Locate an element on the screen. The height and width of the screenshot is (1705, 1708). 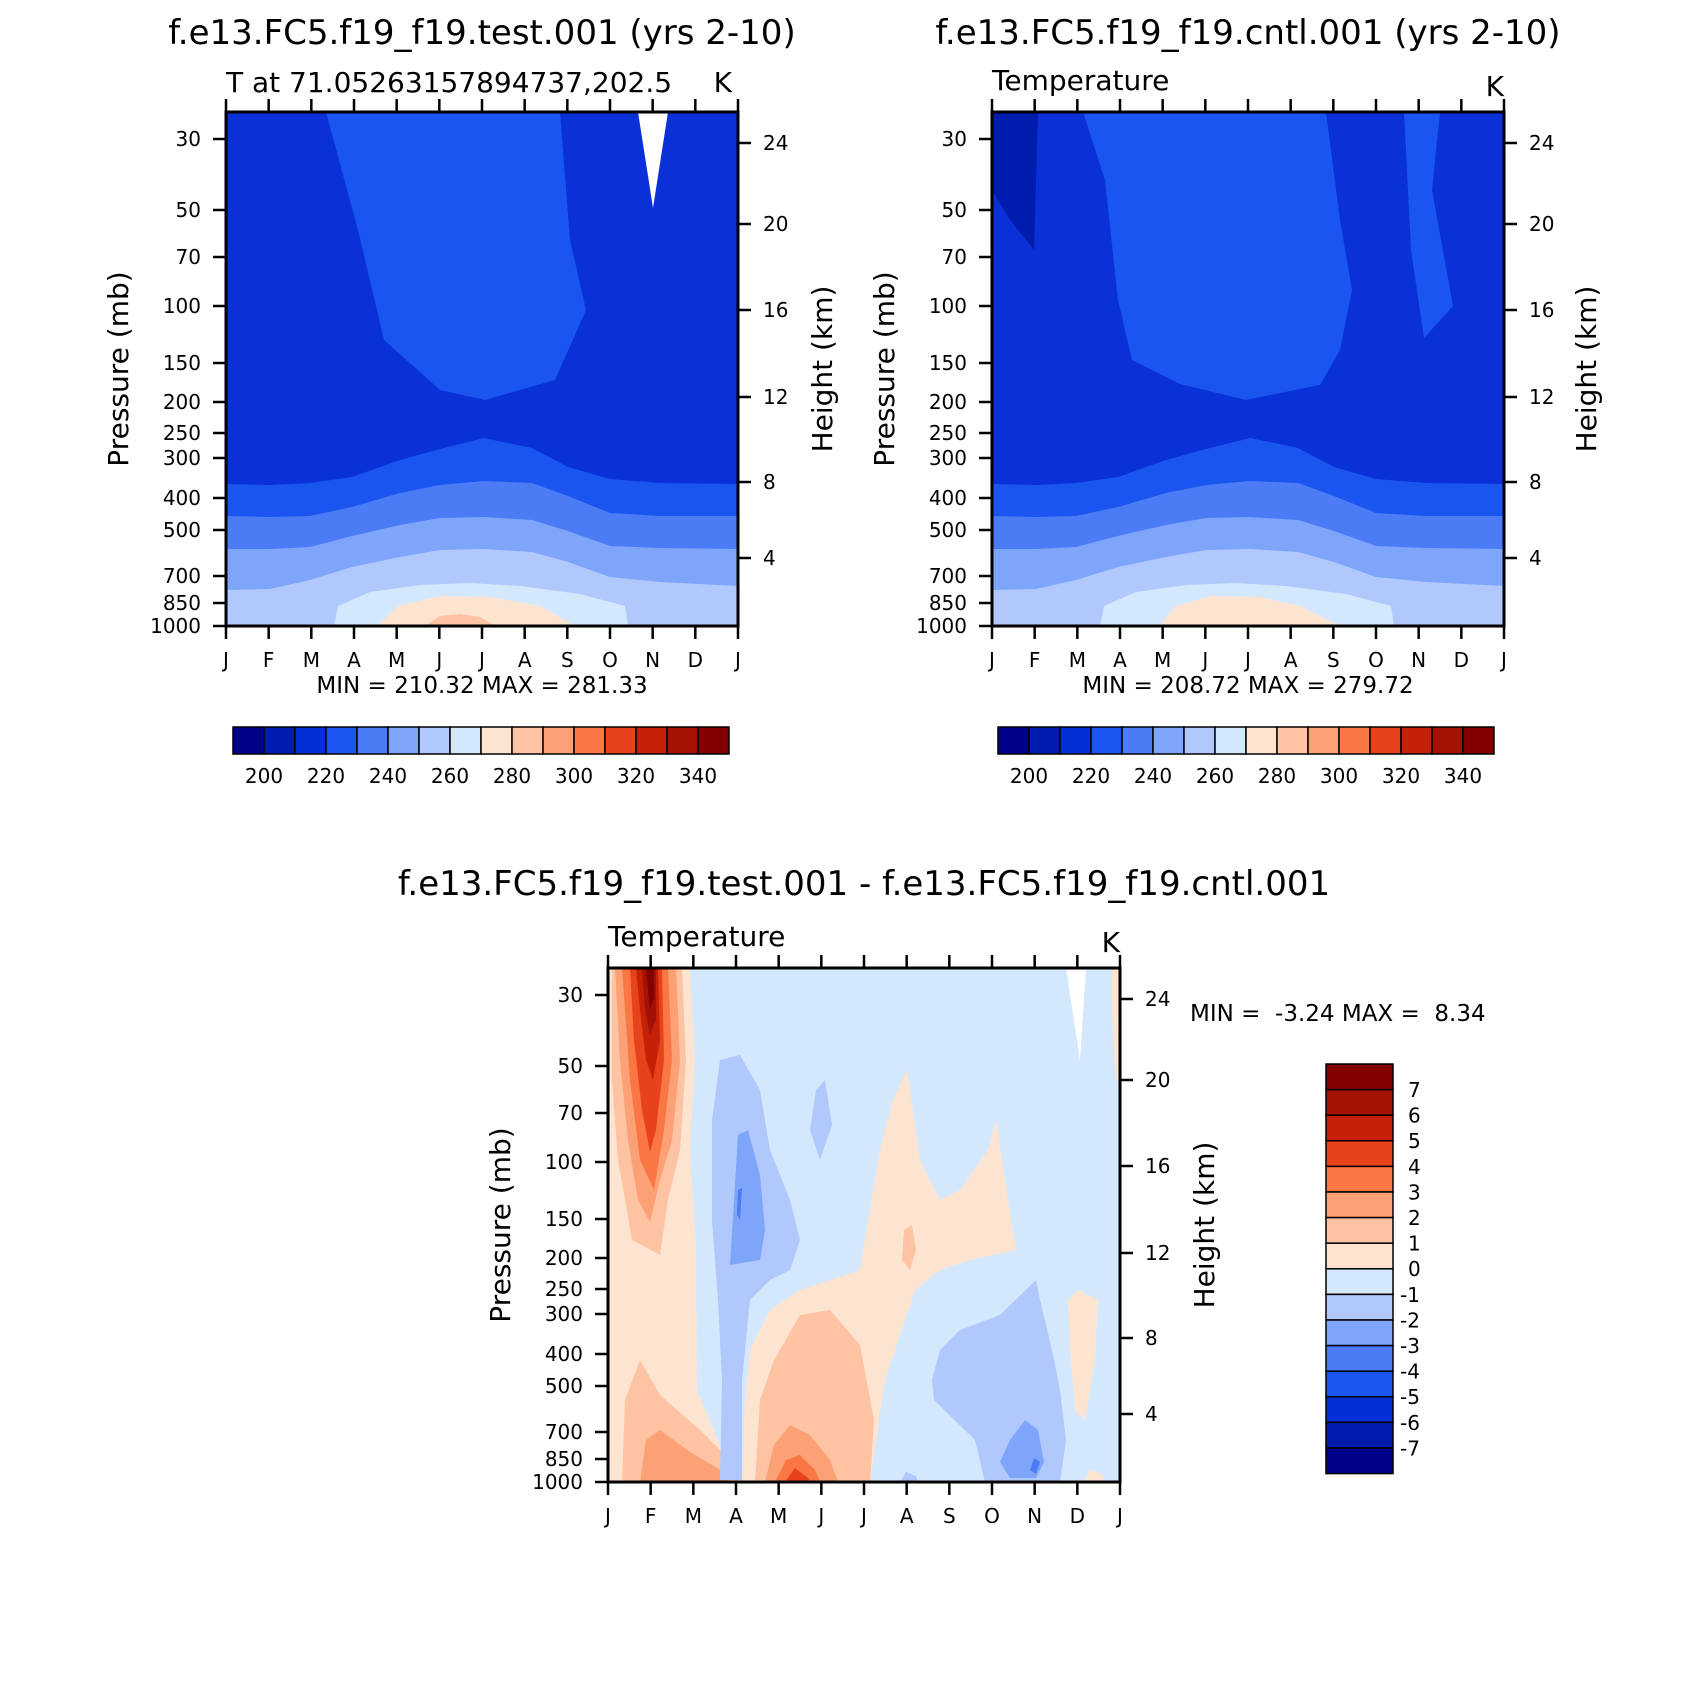
diff-neg-low-small is located at coordinates (909, 1477).